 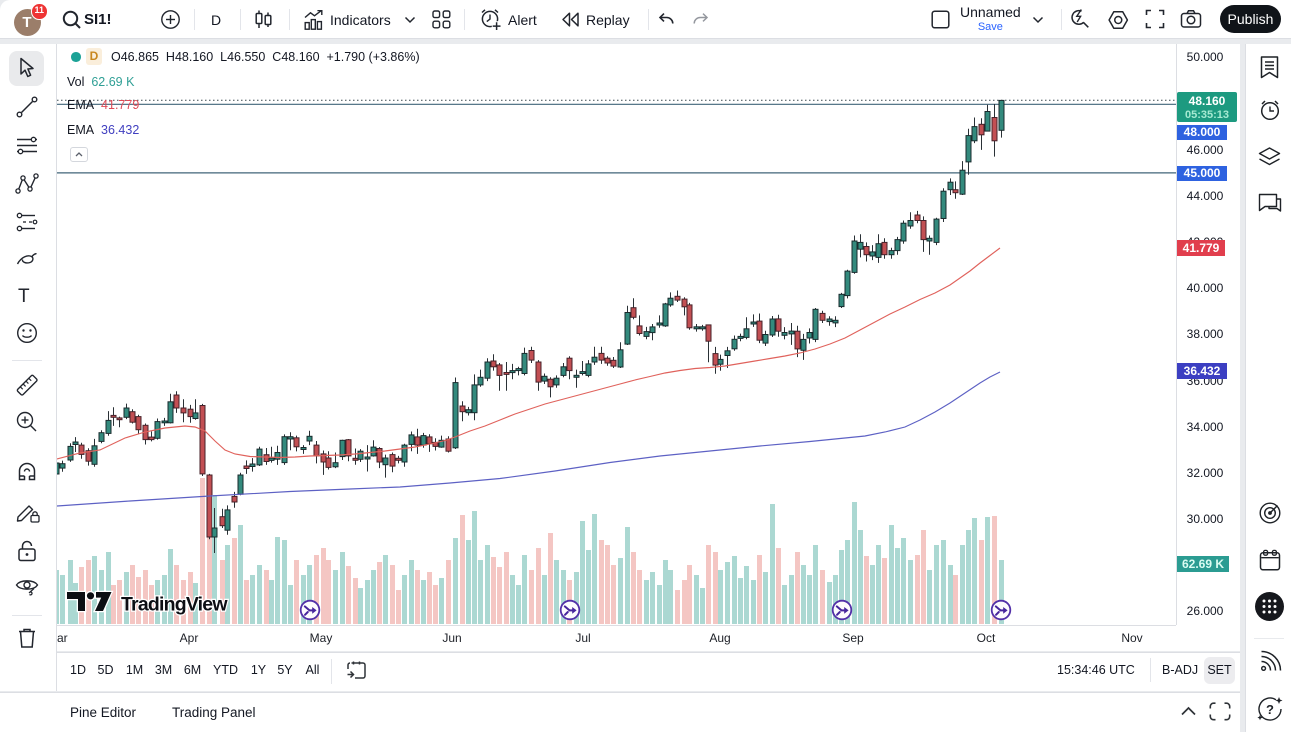 What do you see at coordinates (174, 605) in the screenshot?
I see `svg-text: TradingView` at bounding box center [174, 605].